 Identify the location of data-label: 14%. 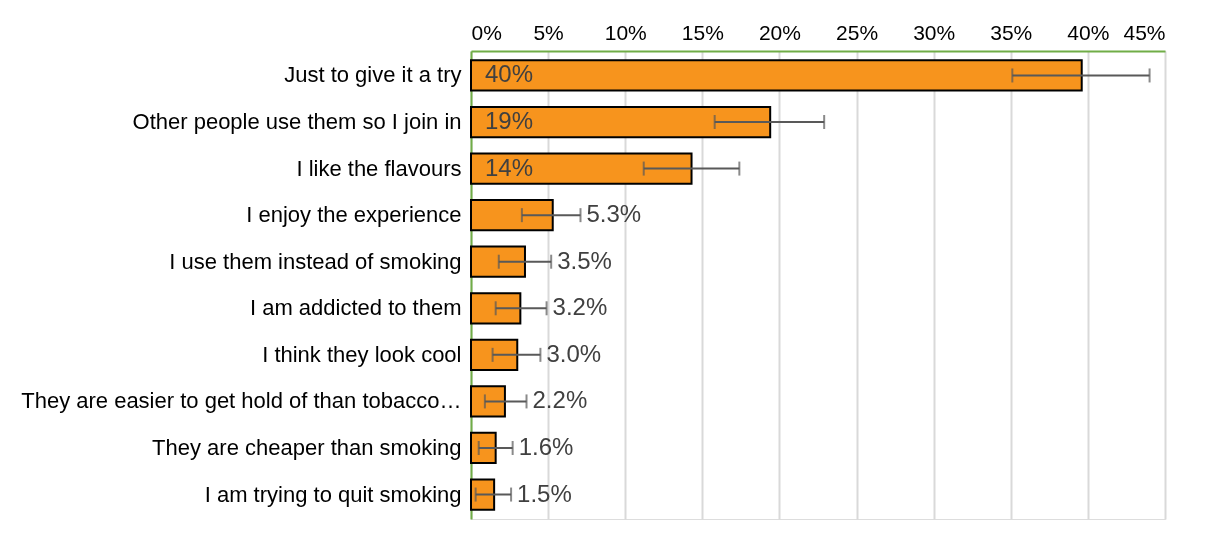
(509, 167).